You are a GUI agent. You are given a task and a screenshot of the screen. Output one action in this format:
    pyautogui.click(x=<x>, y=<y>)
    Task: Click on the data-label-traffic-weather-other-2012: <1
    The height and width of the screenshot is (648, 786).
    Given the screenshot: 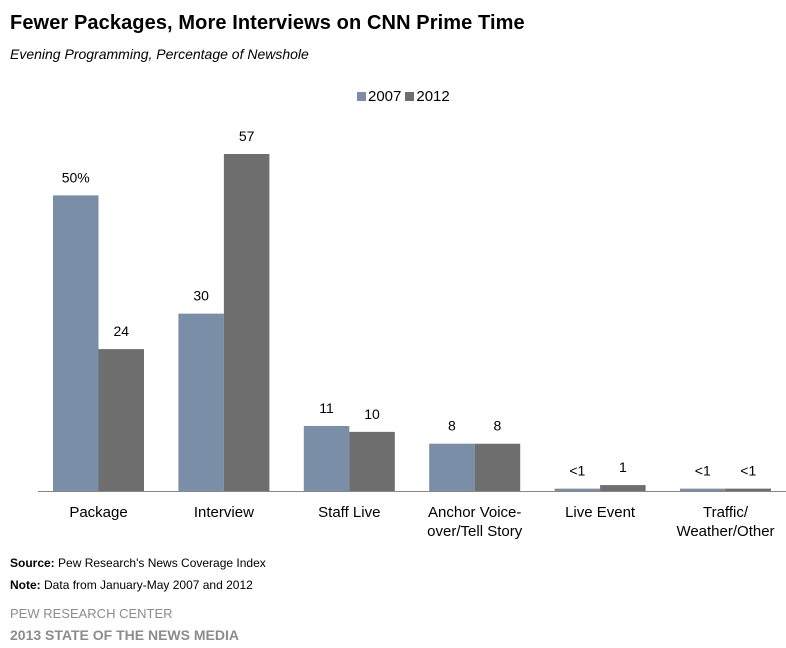 What is the action you would take?
    pyautogui.click(x=748, y=471)
    